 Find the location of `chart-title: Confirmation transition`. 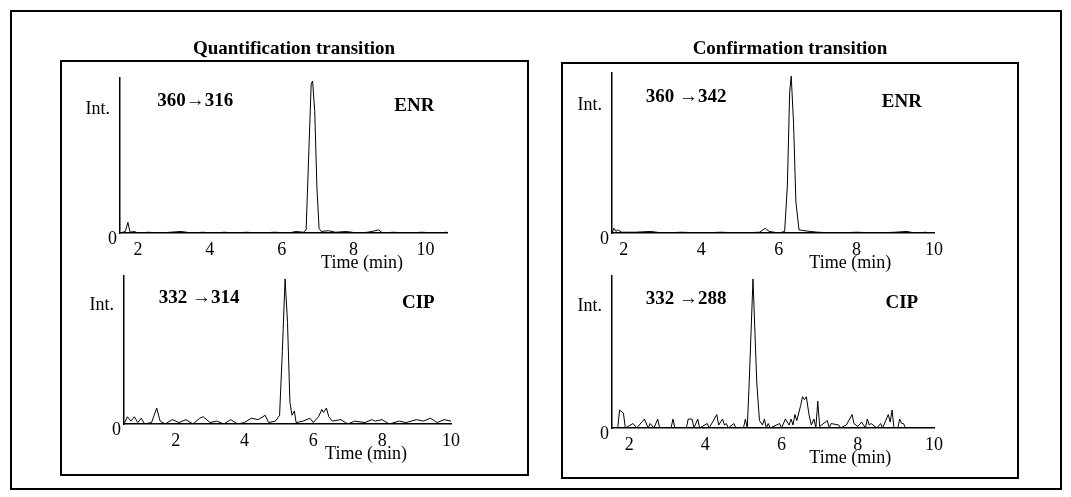

chart-title: Confirmation transition is located at coordinates (790, 48).